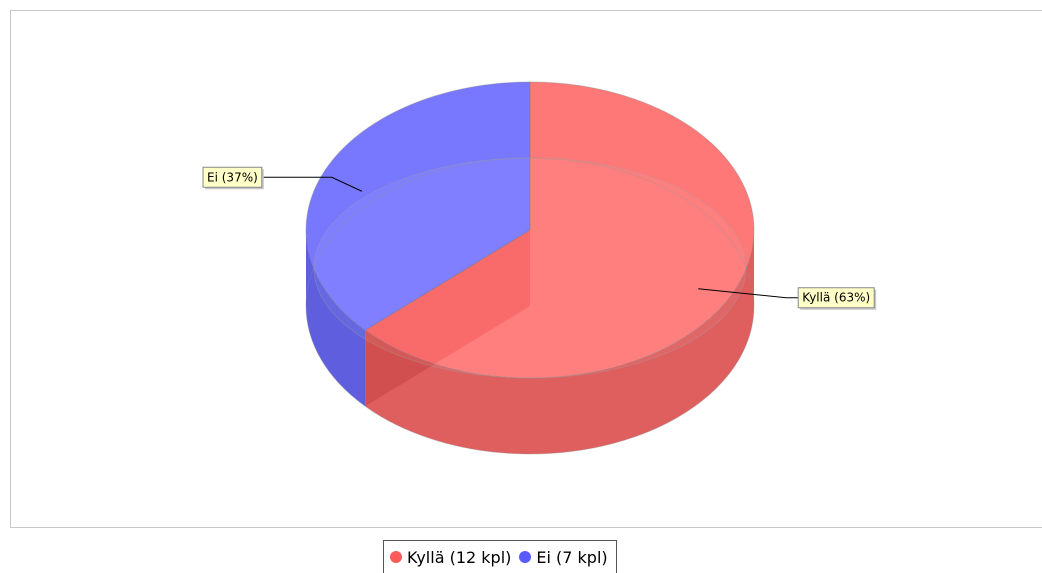 The width and height of the screenshot is (1042, 573). Describe the element at coordinates (459, 557) in the screenshot. I see `legend-label-kylla: Kyllä (12 kpl)` at that location.